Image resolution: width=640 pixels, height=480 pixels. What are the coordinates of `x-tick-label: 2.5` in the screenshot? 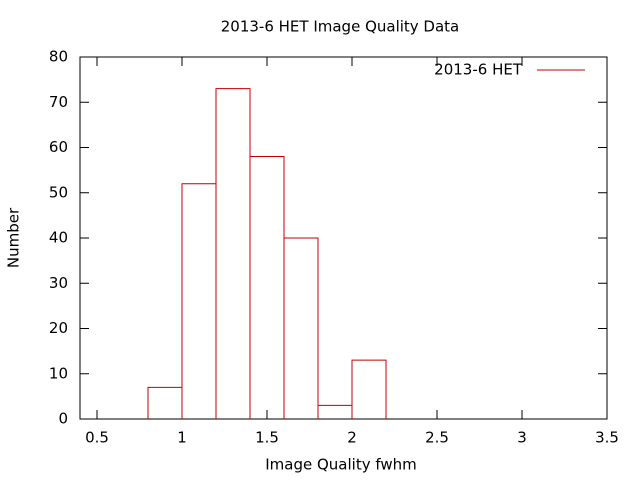 It's located at (437, 438).